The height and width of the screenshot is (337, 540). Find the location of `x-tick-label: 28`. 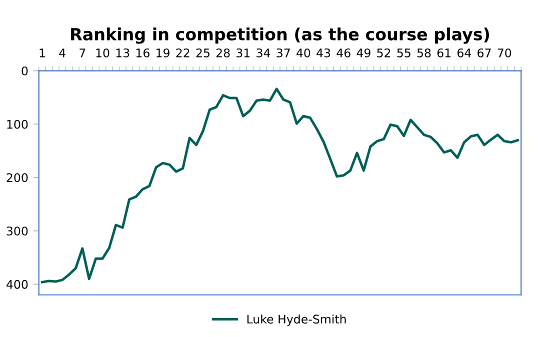

x-tick-label: 28 is located at coordinates (223, 53).